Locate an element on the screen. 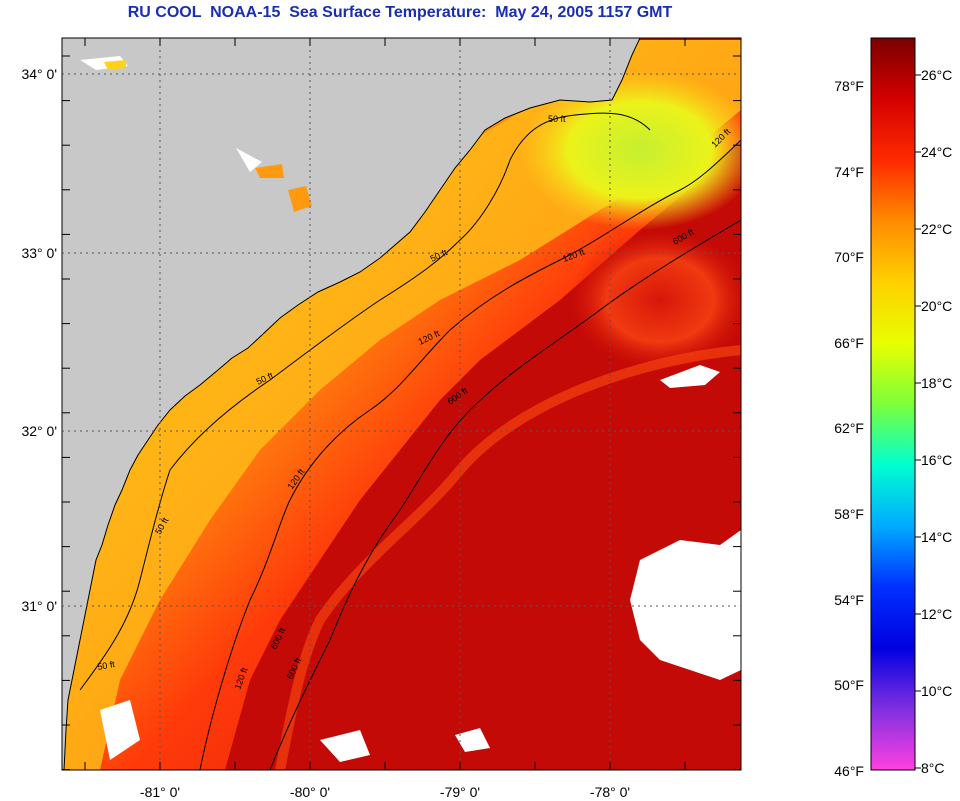 The width and height of the screenshot is (960, 801). longitude-label: -80° 0' is located at coordinates (310, 792).